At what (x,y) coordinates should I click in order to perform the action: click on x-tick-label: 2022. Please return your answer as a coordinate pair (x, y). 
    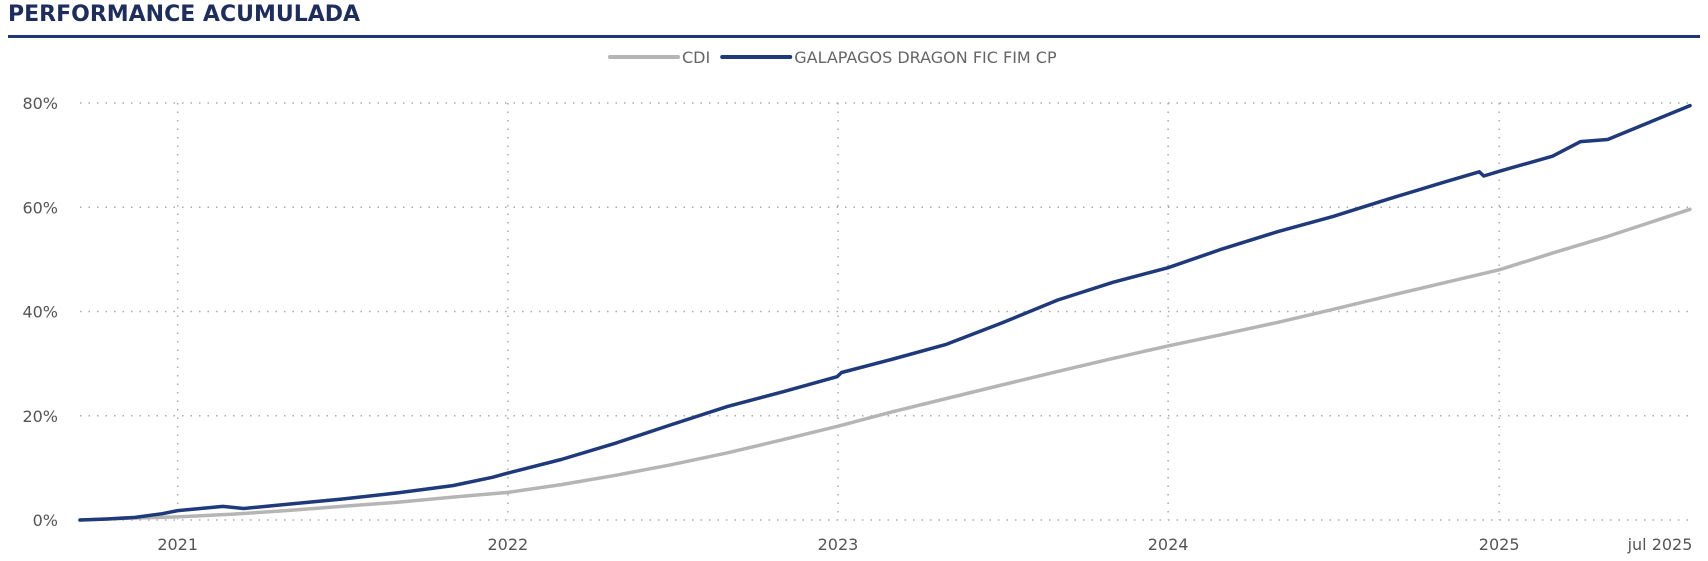
    Looking at the image, I should click on (507, 544).